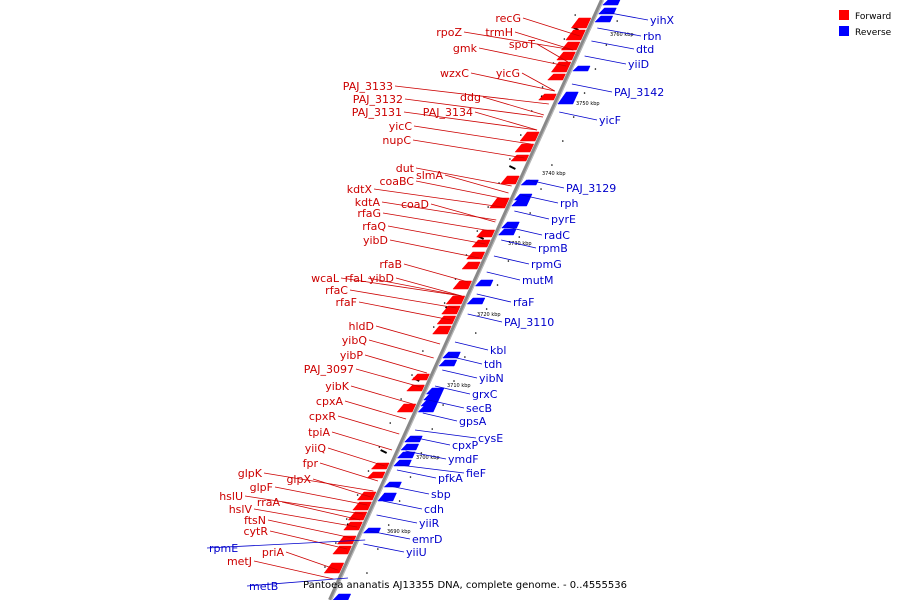 The image size is (900, 600). I want to click on forward-gene-label: yicG, so click(508, 73).